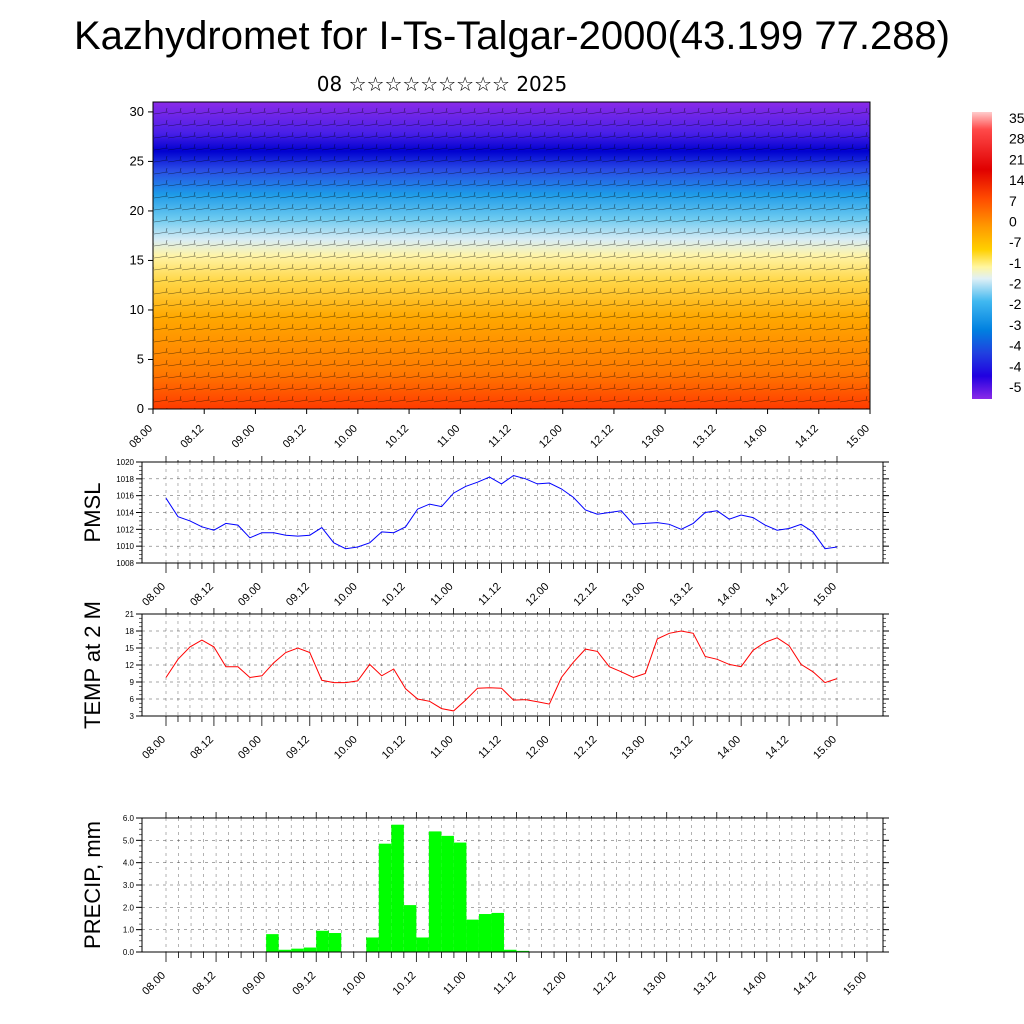 The image size is (1024, 1024). What do you see at coordinates (125, 546) in the screenshot?
I see `ytick-label: 1010` at bounding box center [125, 546].